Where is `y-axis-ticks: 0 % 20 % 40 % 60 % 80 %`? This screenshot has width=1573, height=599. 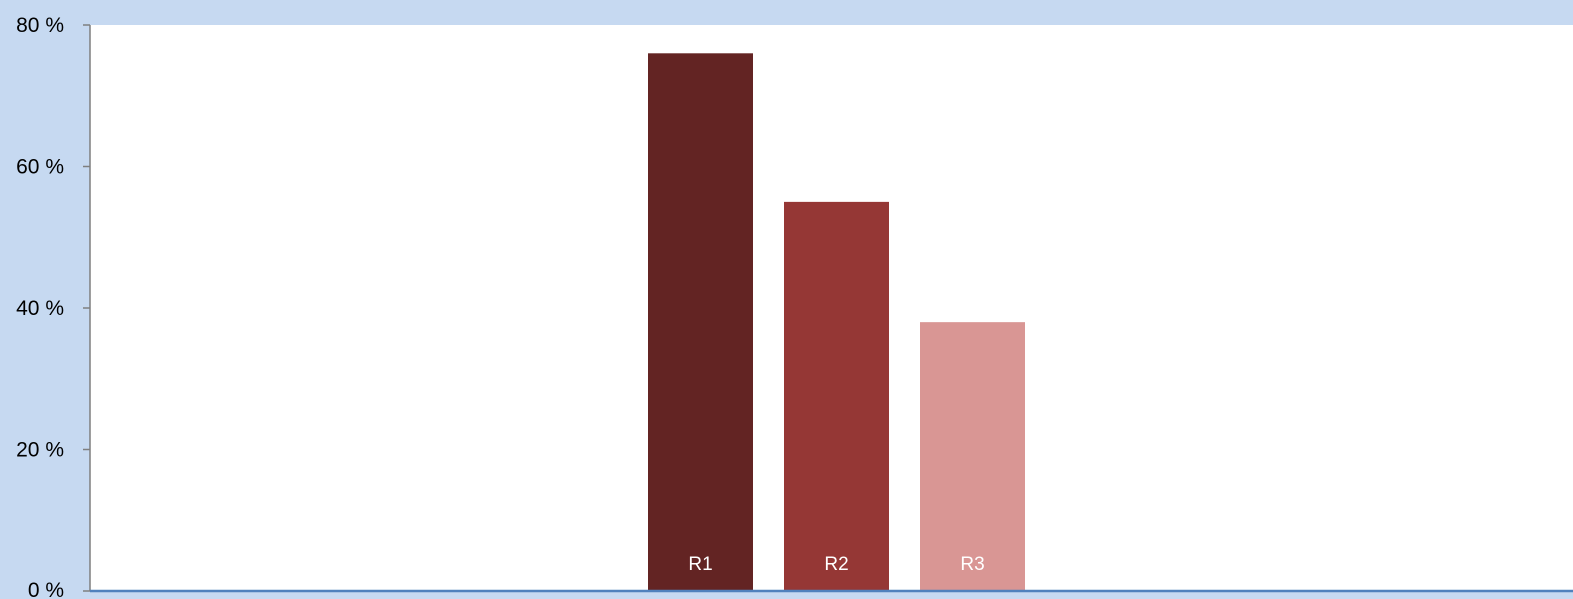 y-axis-ticks: 0 % 20 % 40 % 60 % 80 % is located at coordinates (53, 306).